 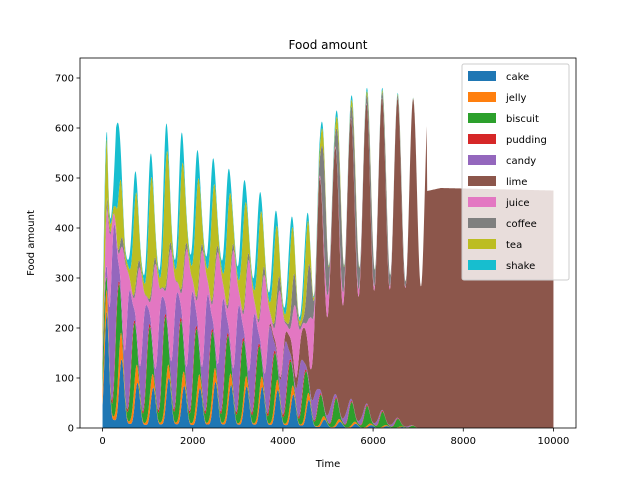 I want to click on x-tick-label: 6000, so click(x=372, y=441).